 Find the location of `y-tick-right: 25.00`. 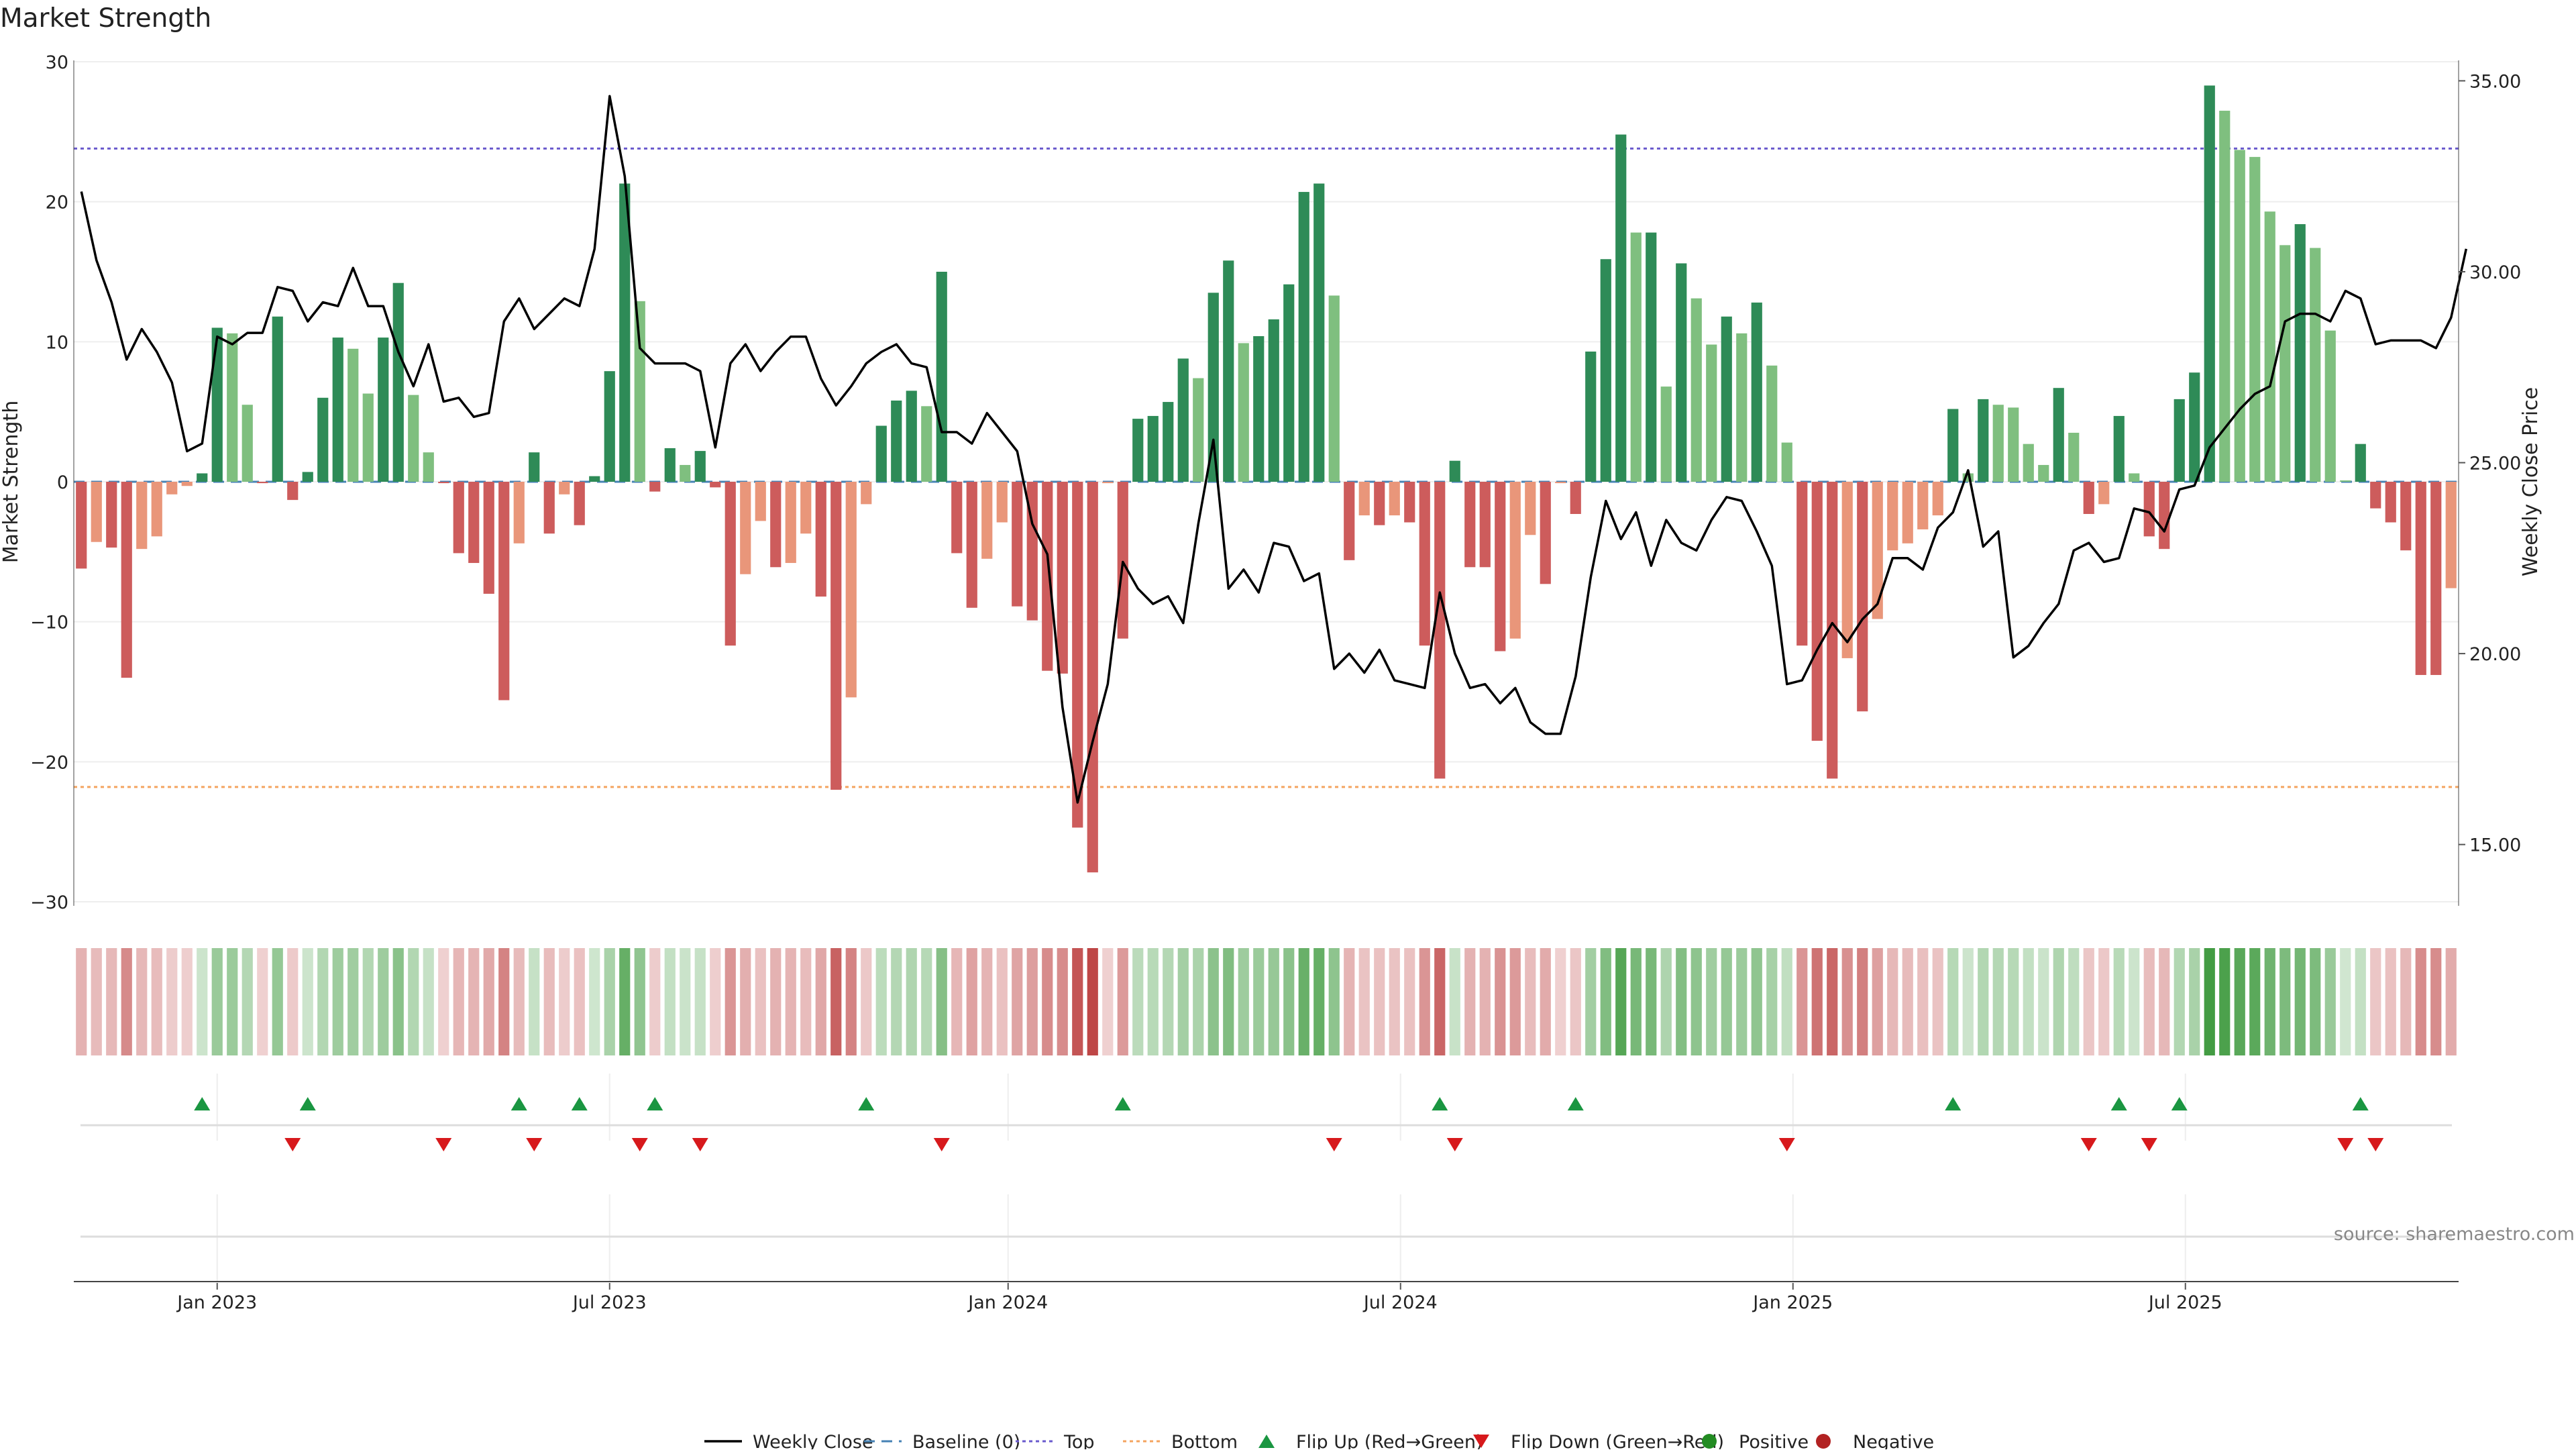

y-tick-right: 25.00 is located at coordinates (2495, 464).